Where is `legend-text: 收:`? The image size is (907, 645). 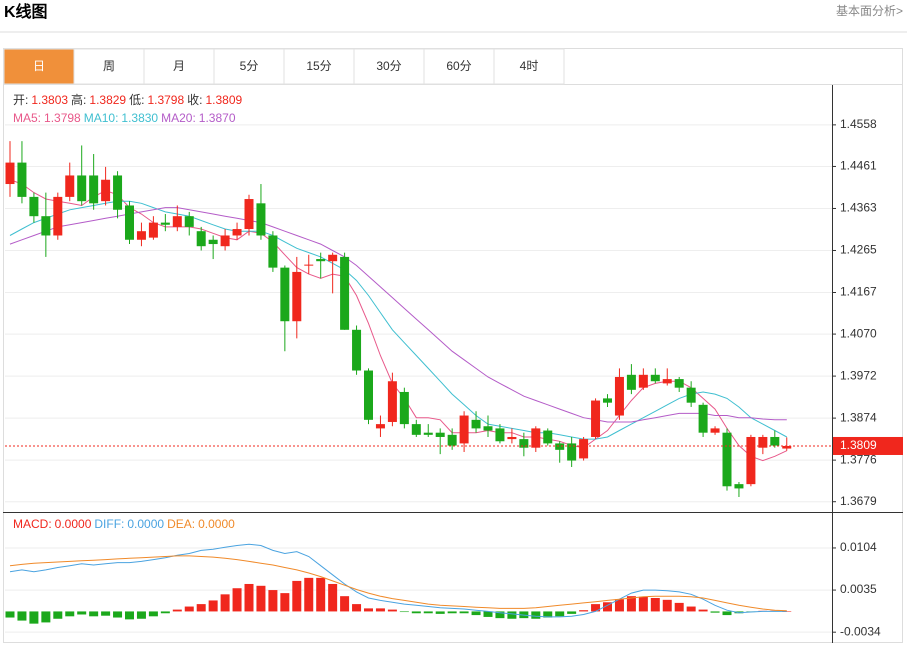 legend-text: 收: is located at coordinates (194, 100).